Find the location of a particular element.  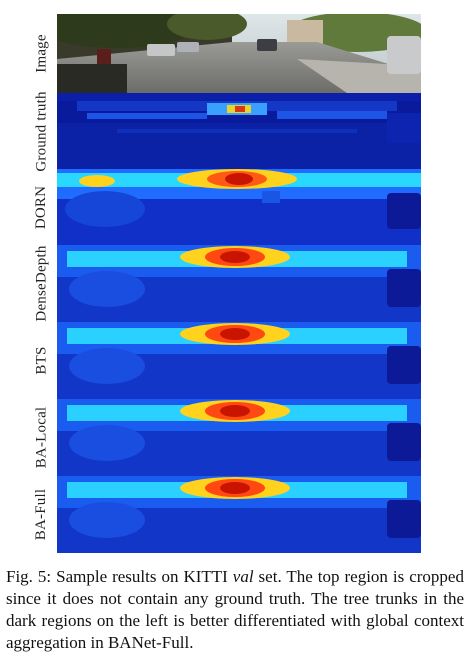

row-label-dorn: DORN is located at coordinates (41, 207).